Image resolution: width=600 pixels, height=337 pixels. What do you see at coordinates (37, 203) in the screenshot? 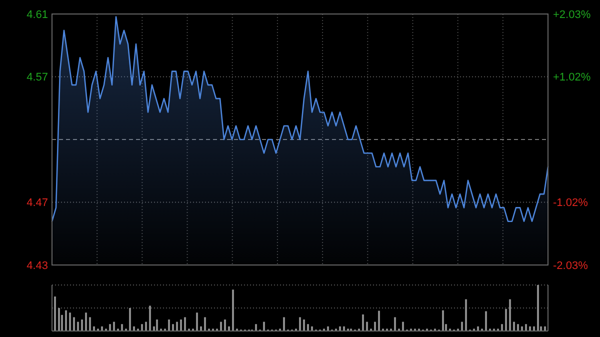
I see `y-tick-label: 4.47` at bounding box center [37, 203].